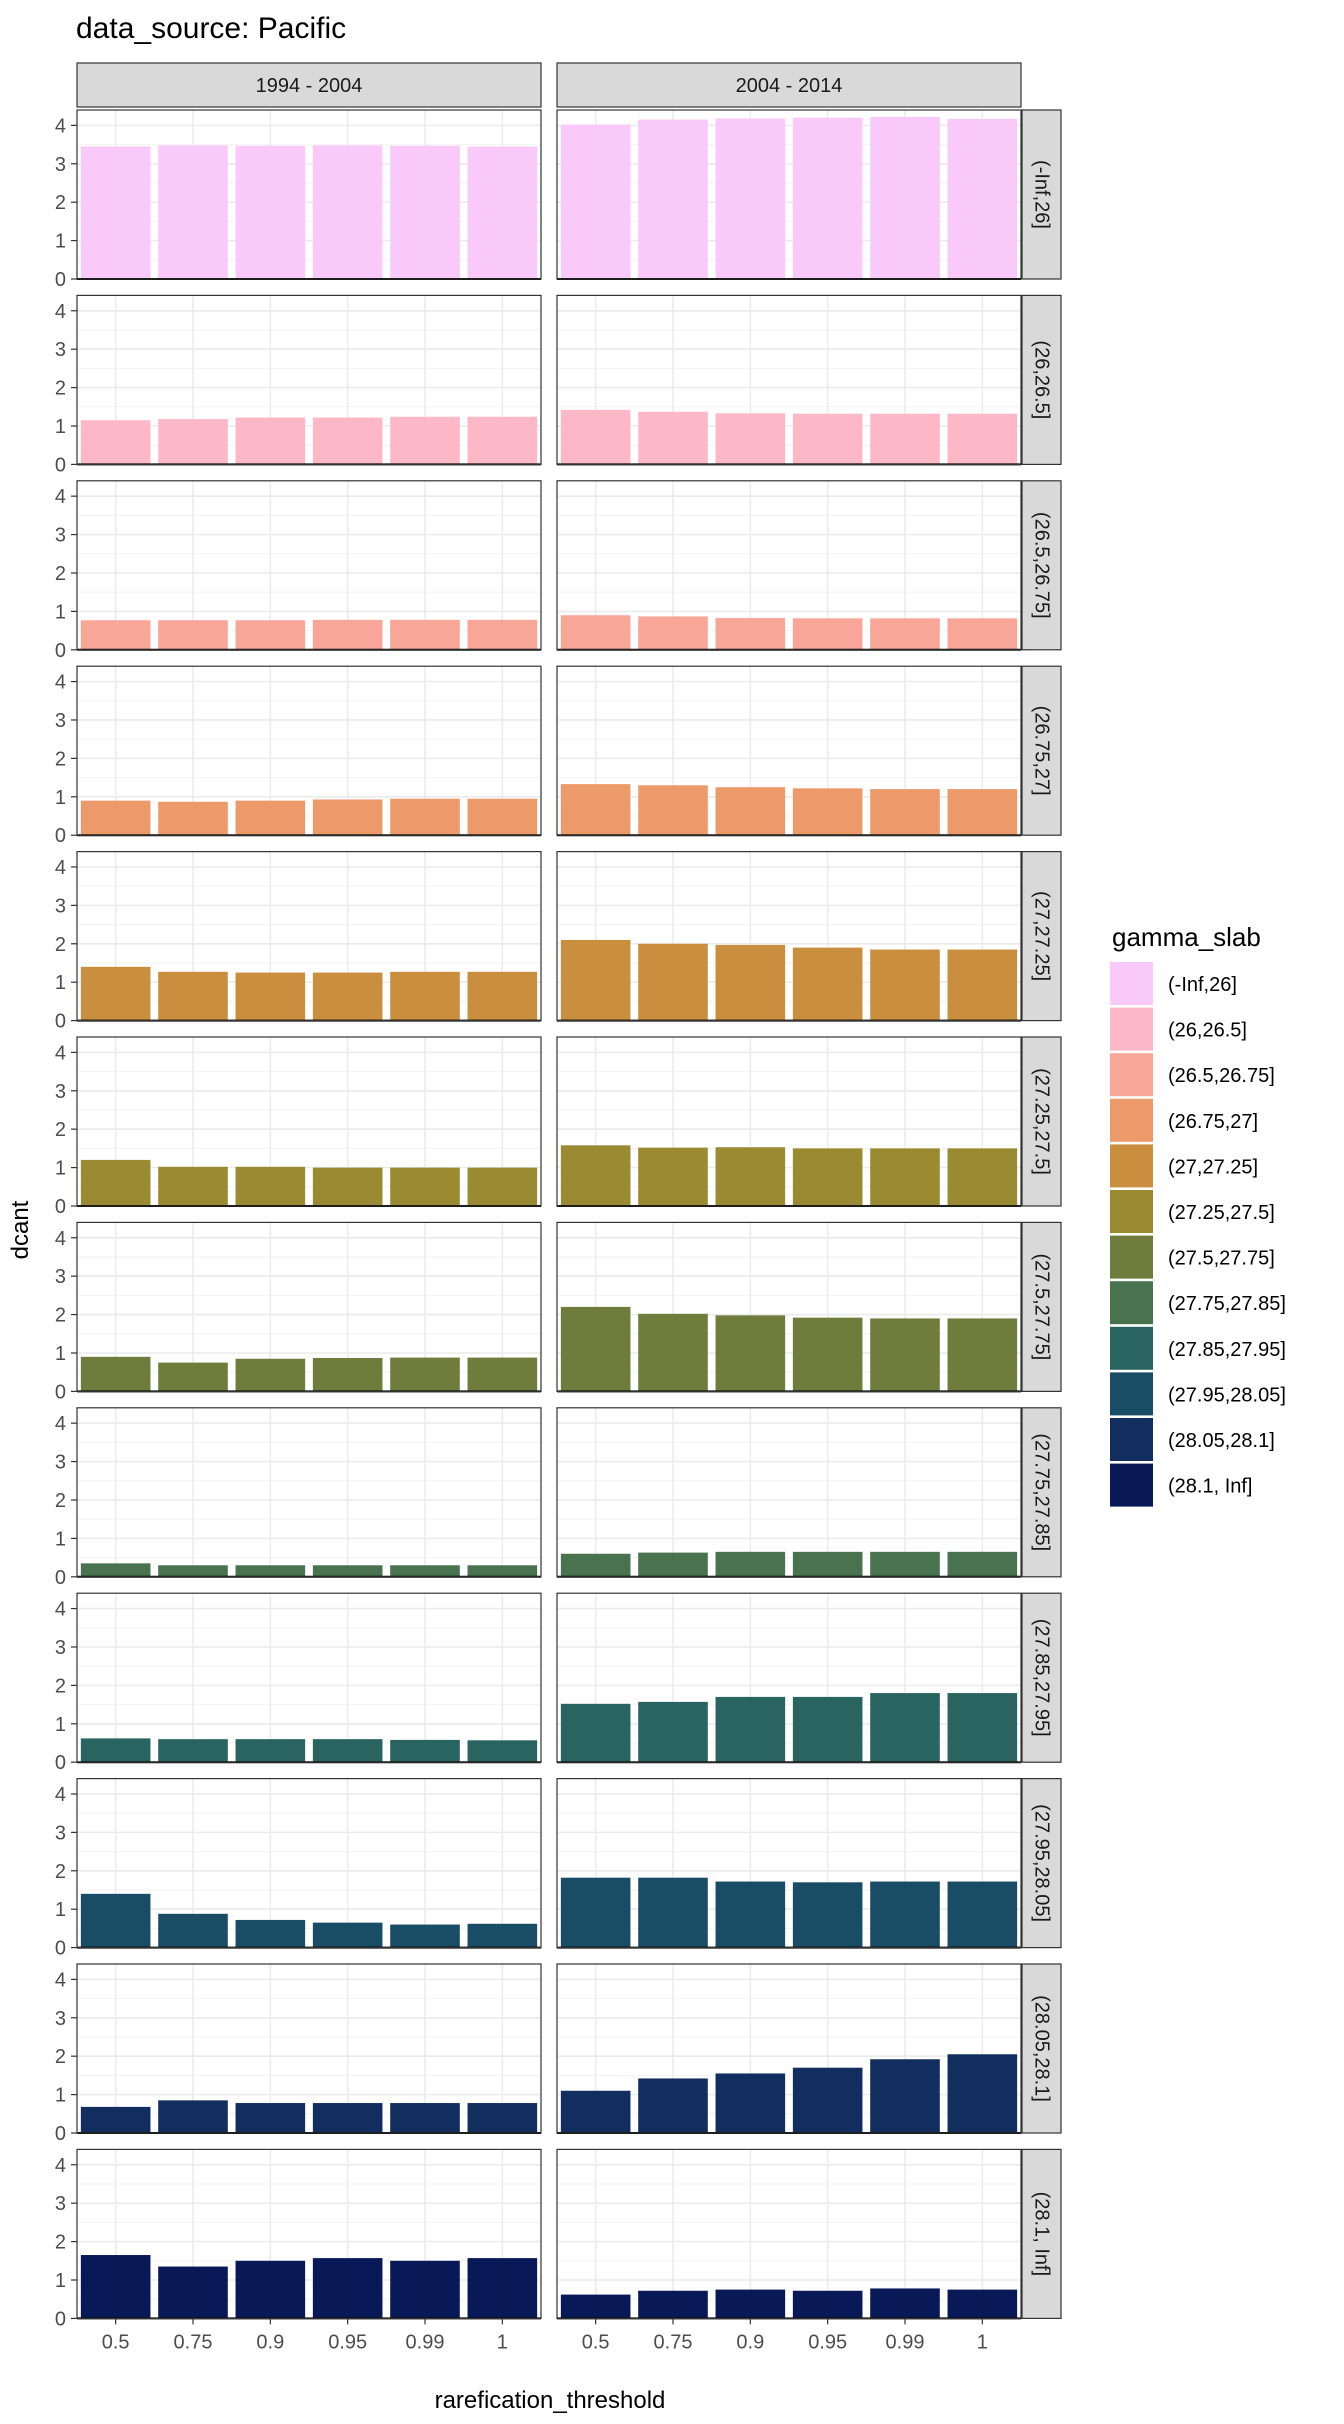  Describe the element at coordinates (789, 85) in the screenshot. I see `column-strip` at that location.